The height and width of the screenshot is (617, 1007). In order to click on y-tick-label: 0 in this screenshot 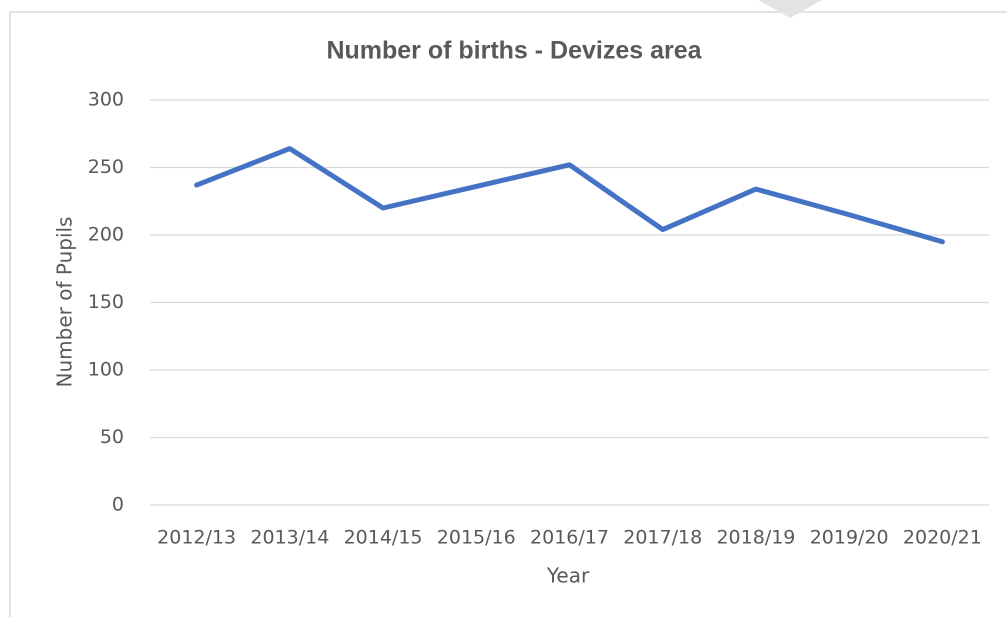, I will do `click(118, 505)`.